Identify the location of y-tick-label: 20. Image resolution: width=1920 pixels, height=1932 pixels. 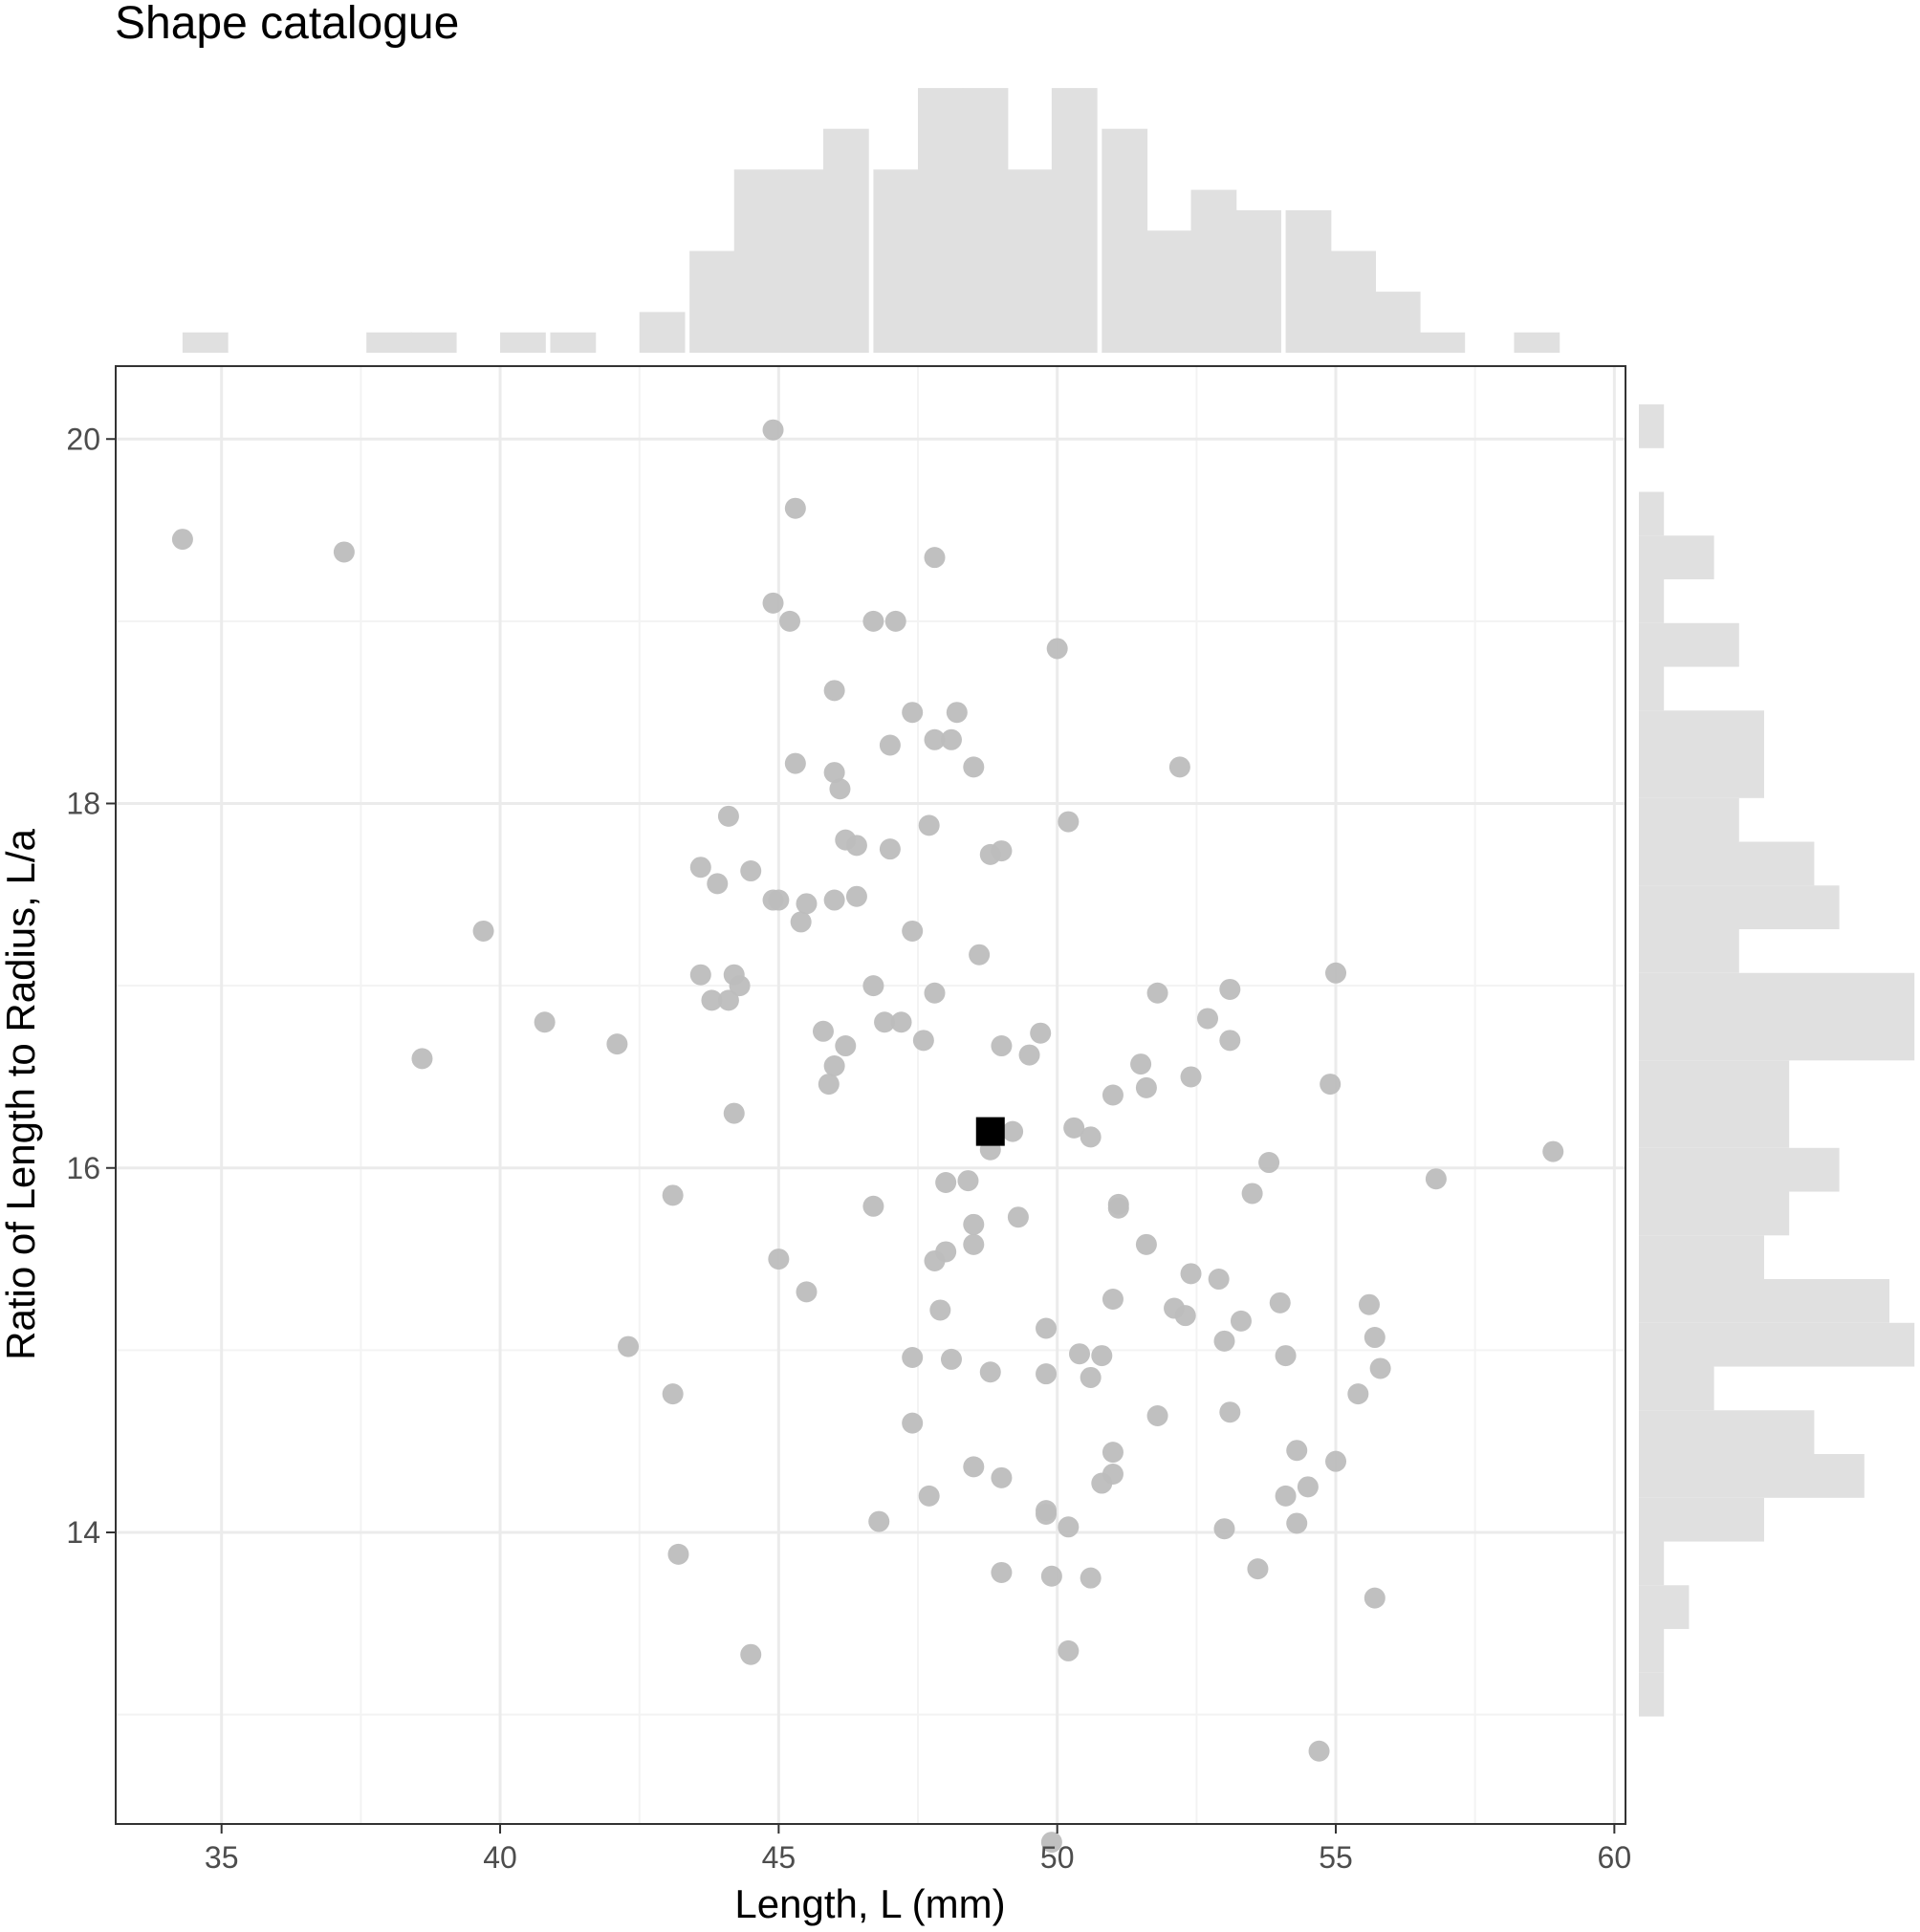
(83, 439).